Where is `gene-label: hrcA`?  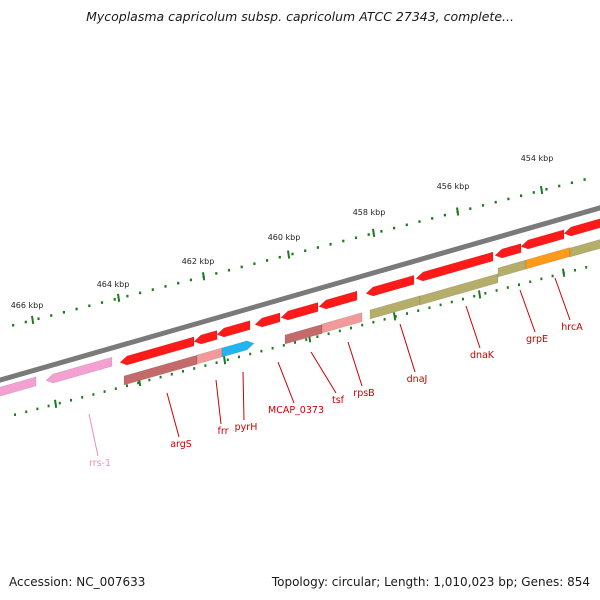
gene-label: hrcA is located at coordinates (572, 327).